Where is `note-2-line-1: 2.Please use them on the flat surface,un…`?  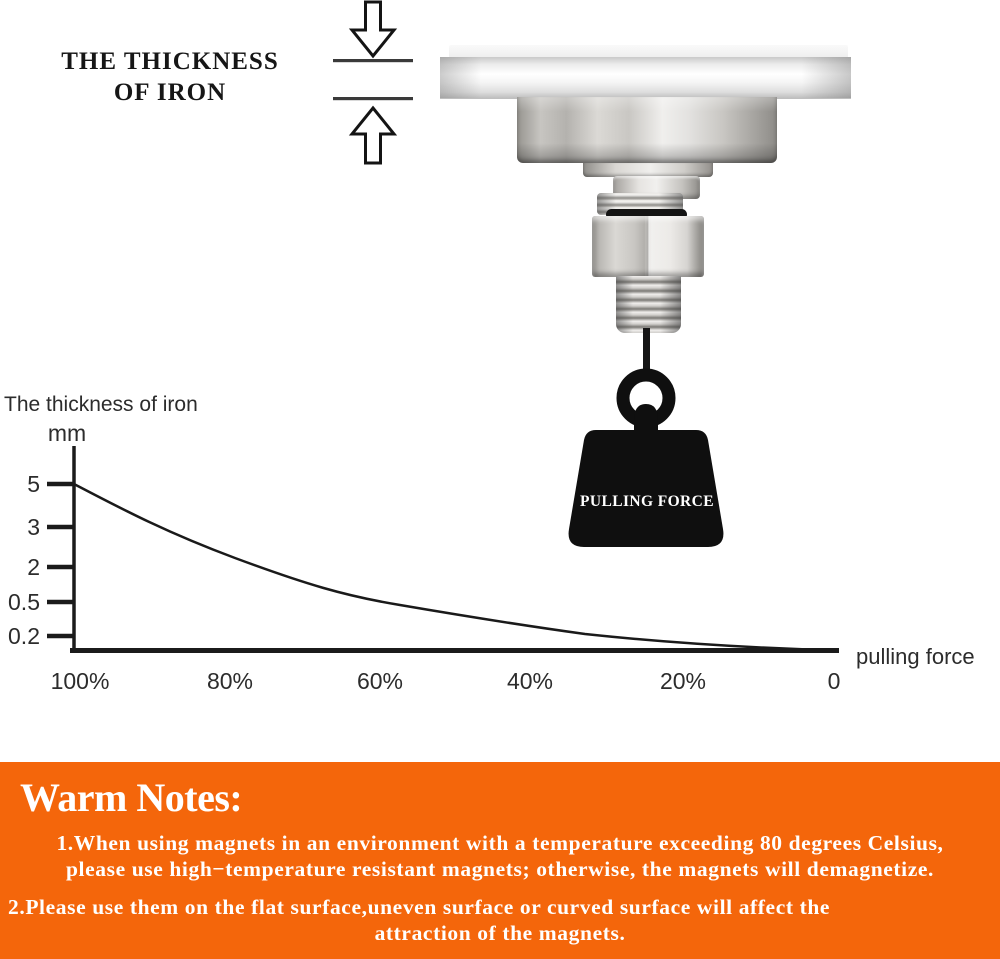 note-2-line-1: 2.Please use them on the flat surface,un… is located at coordinates (419, 907).